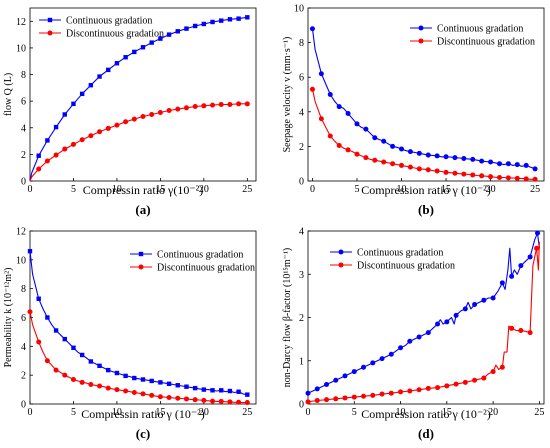 This screenshot has height=448, width=550. I want to click on series-discontinuous, so click(139, 141).